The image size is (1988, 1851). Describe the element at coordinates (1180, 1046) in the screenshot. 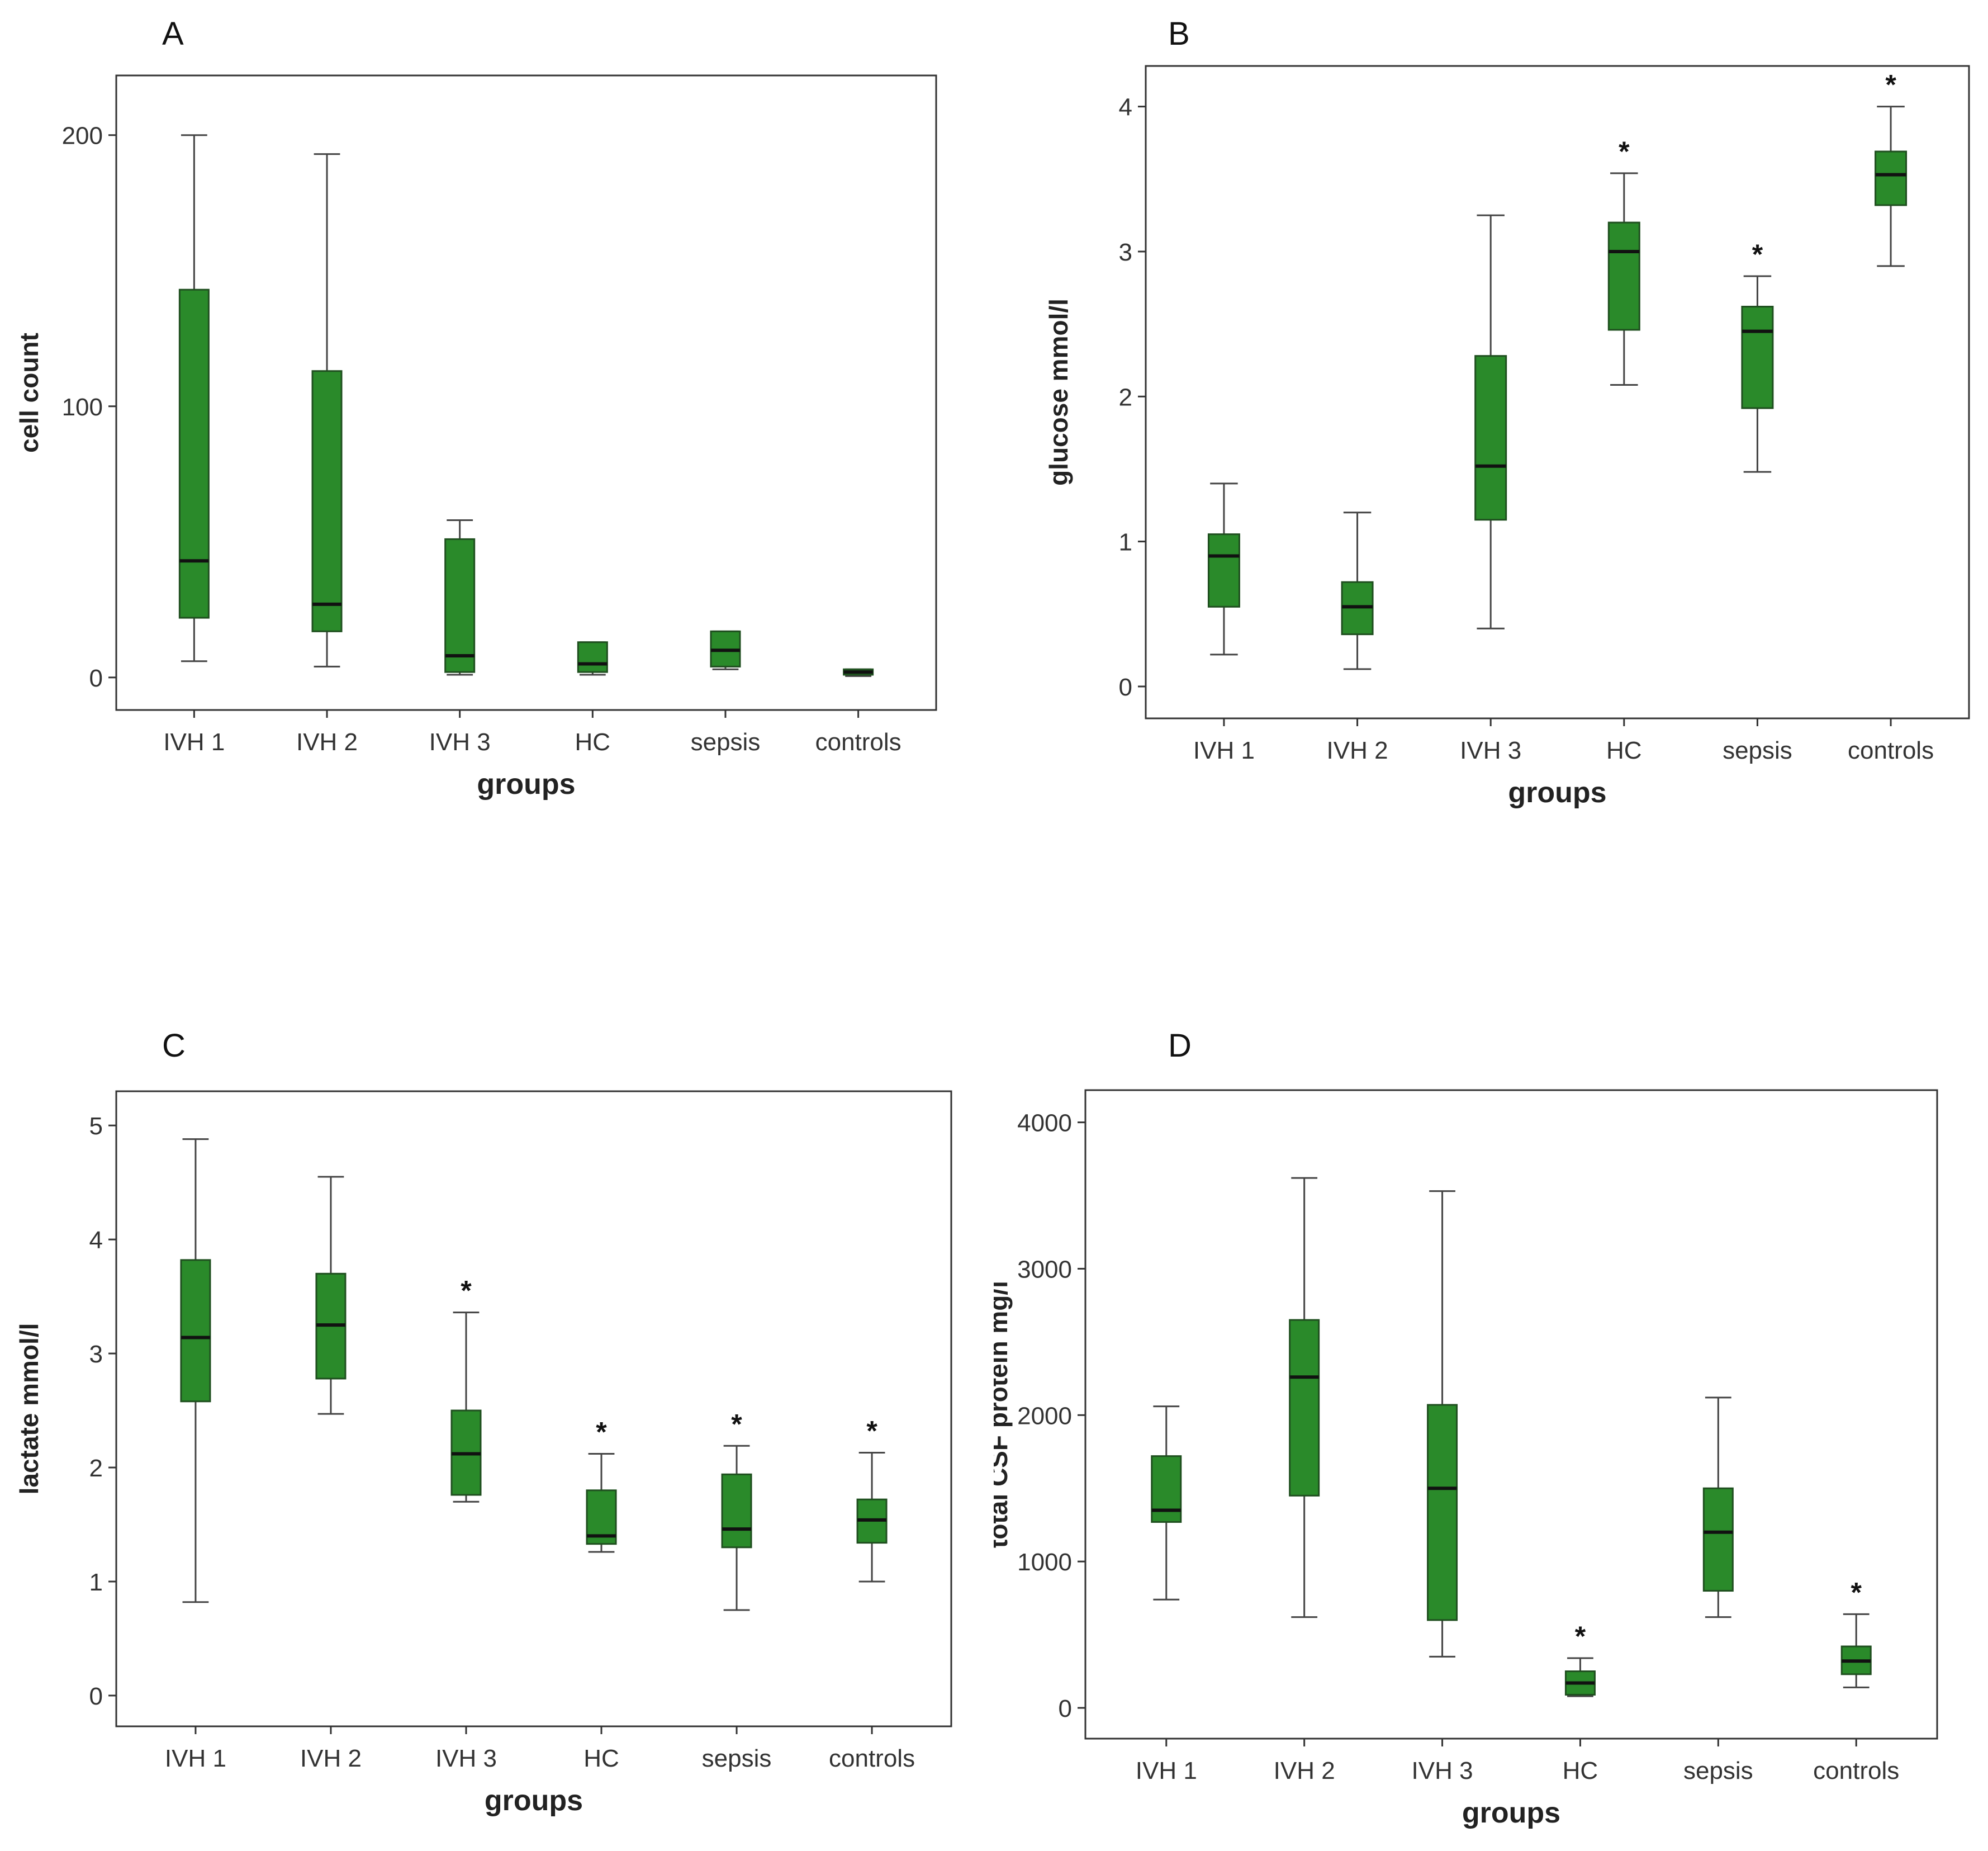

I see `panel-label-d: D` at that location.